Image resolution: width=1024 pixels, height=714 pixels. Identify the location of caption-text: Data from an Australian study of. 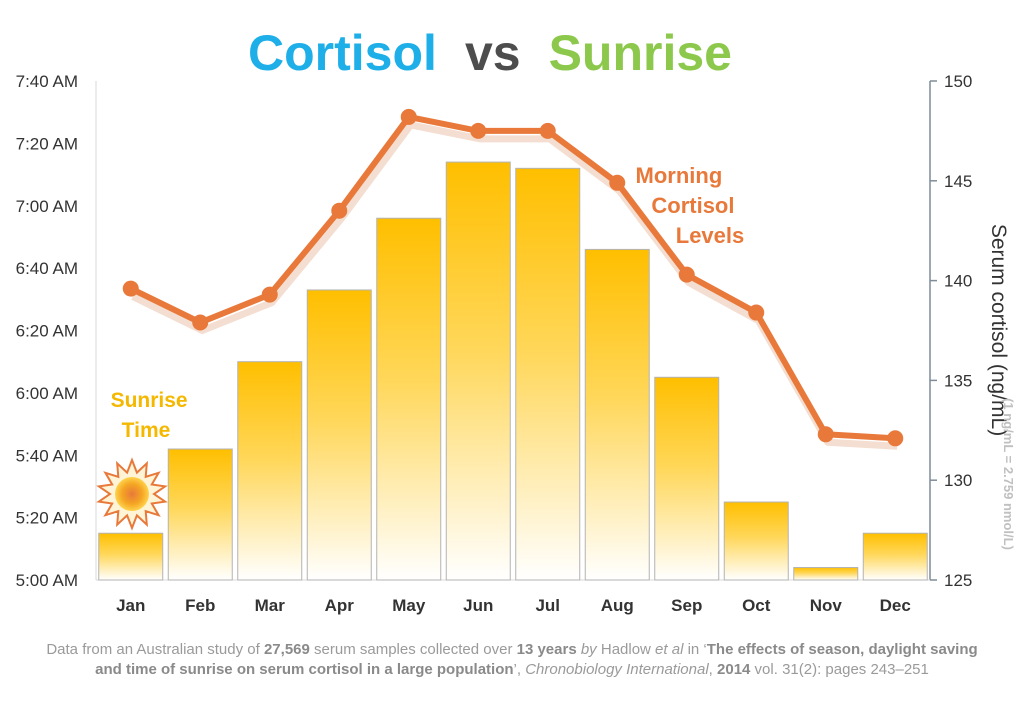
(155, 649).